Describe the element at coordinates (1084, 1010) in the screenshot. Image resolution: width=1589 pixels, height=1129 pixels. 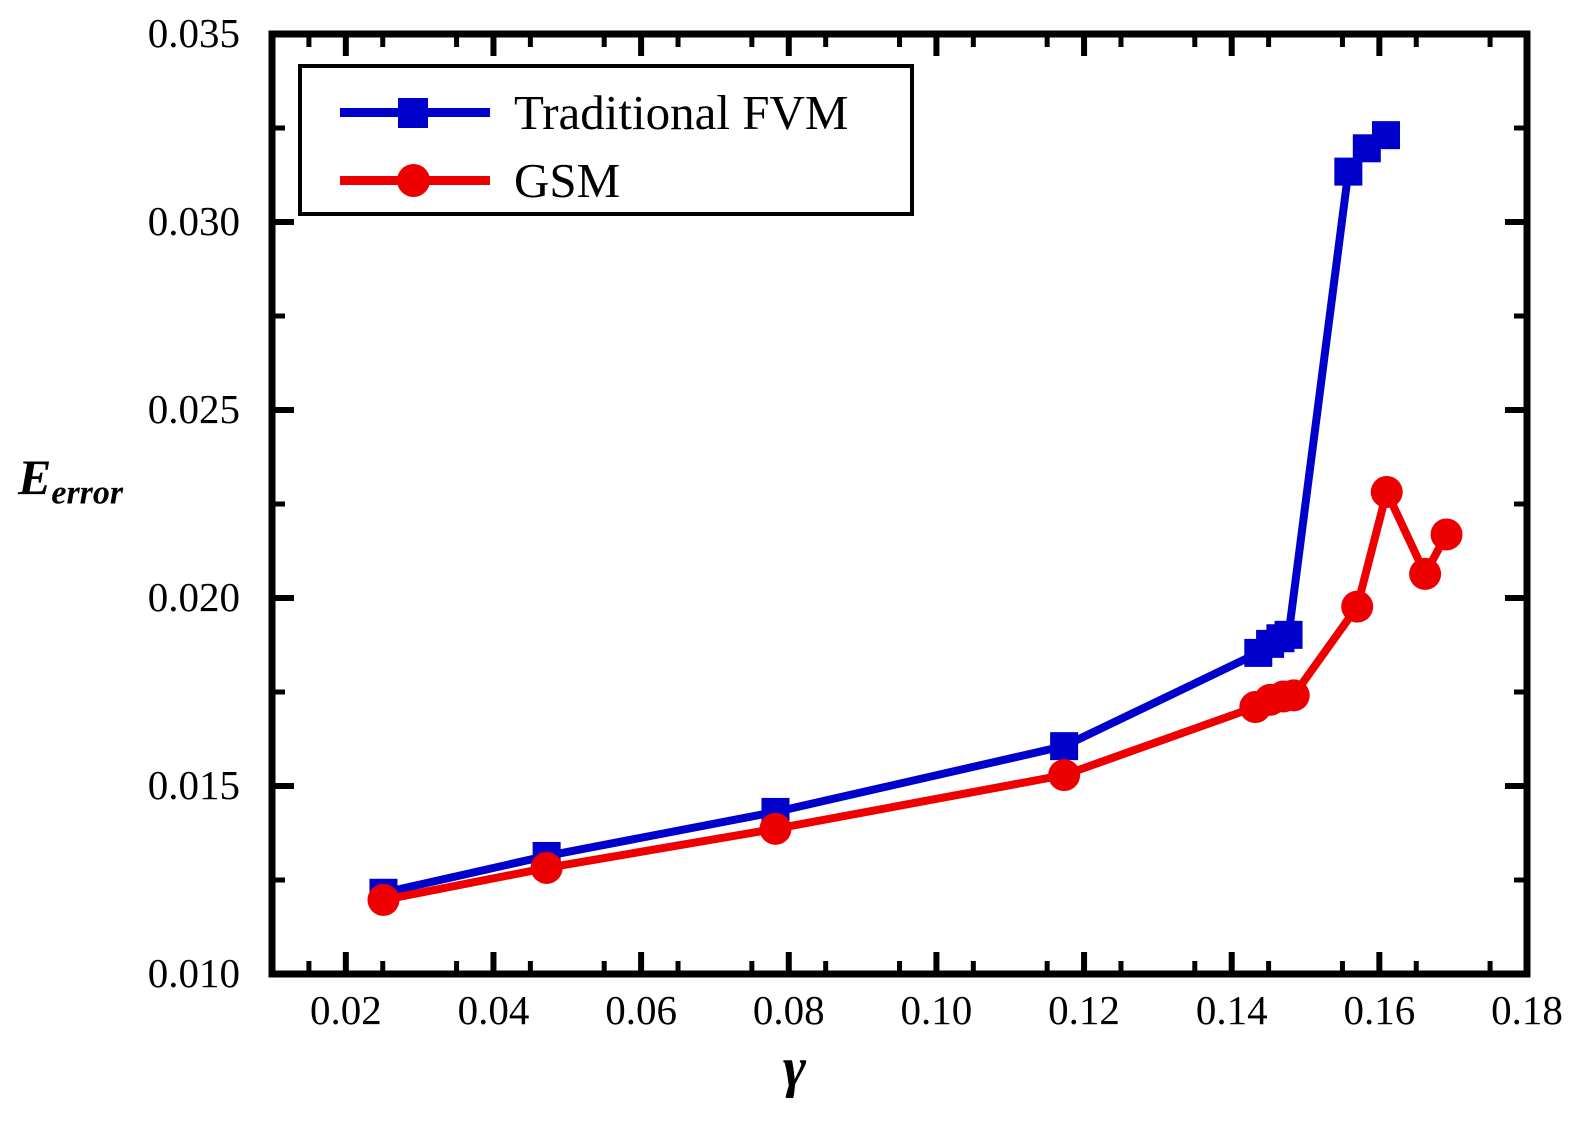
I see `x-tick-label: 0.12` at that location.